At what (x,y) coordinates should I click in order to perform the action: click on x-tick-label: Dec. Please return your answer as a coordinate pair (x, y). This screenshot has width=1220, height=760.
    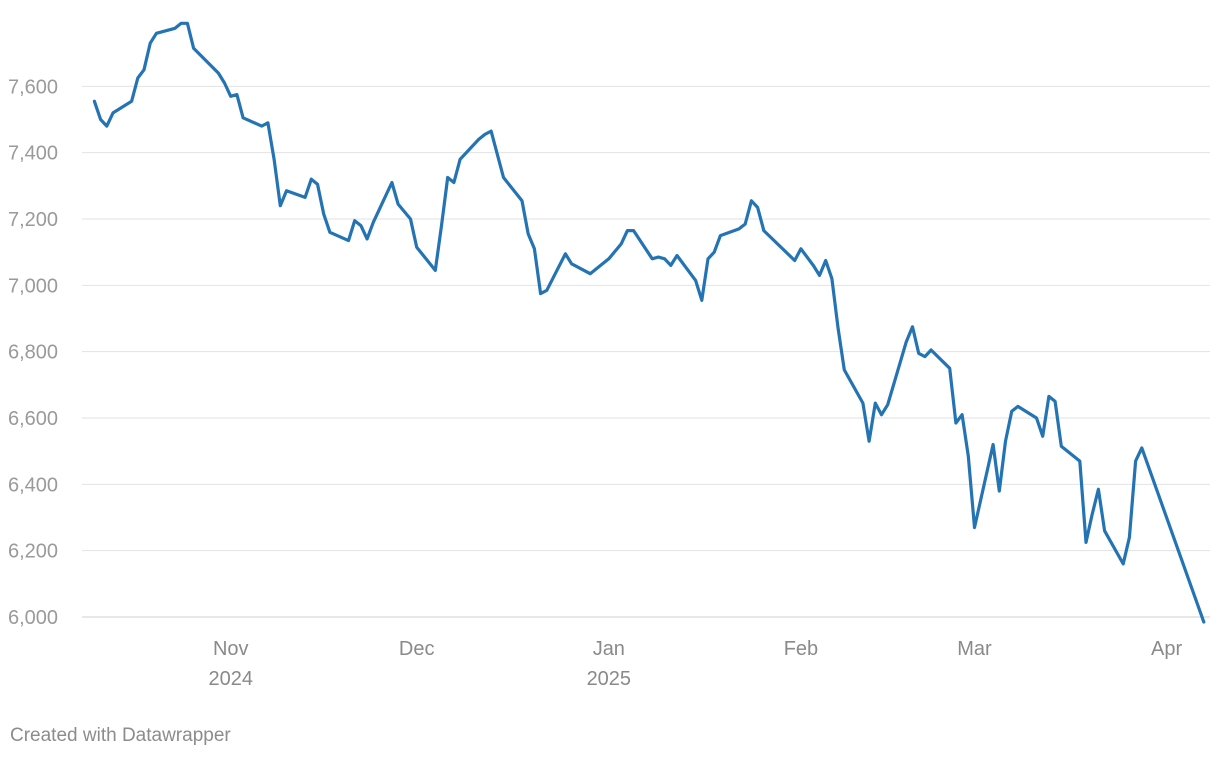
    Looking at the image, I should click on (417, 649).